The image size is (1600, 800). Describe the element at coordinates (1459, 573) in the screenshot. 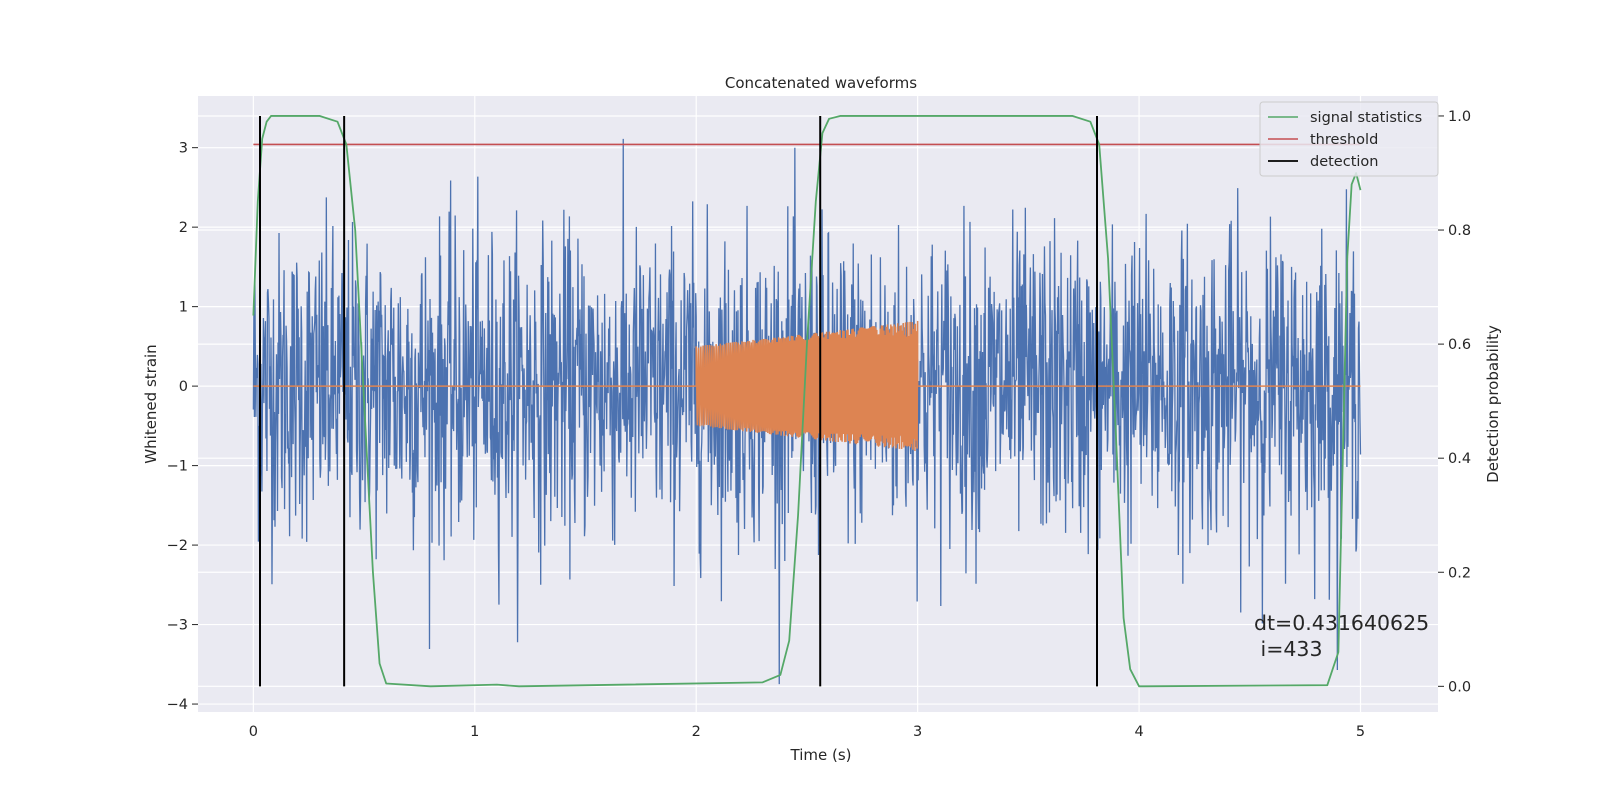

I see `y2-tick-label: 0.2` at that location.